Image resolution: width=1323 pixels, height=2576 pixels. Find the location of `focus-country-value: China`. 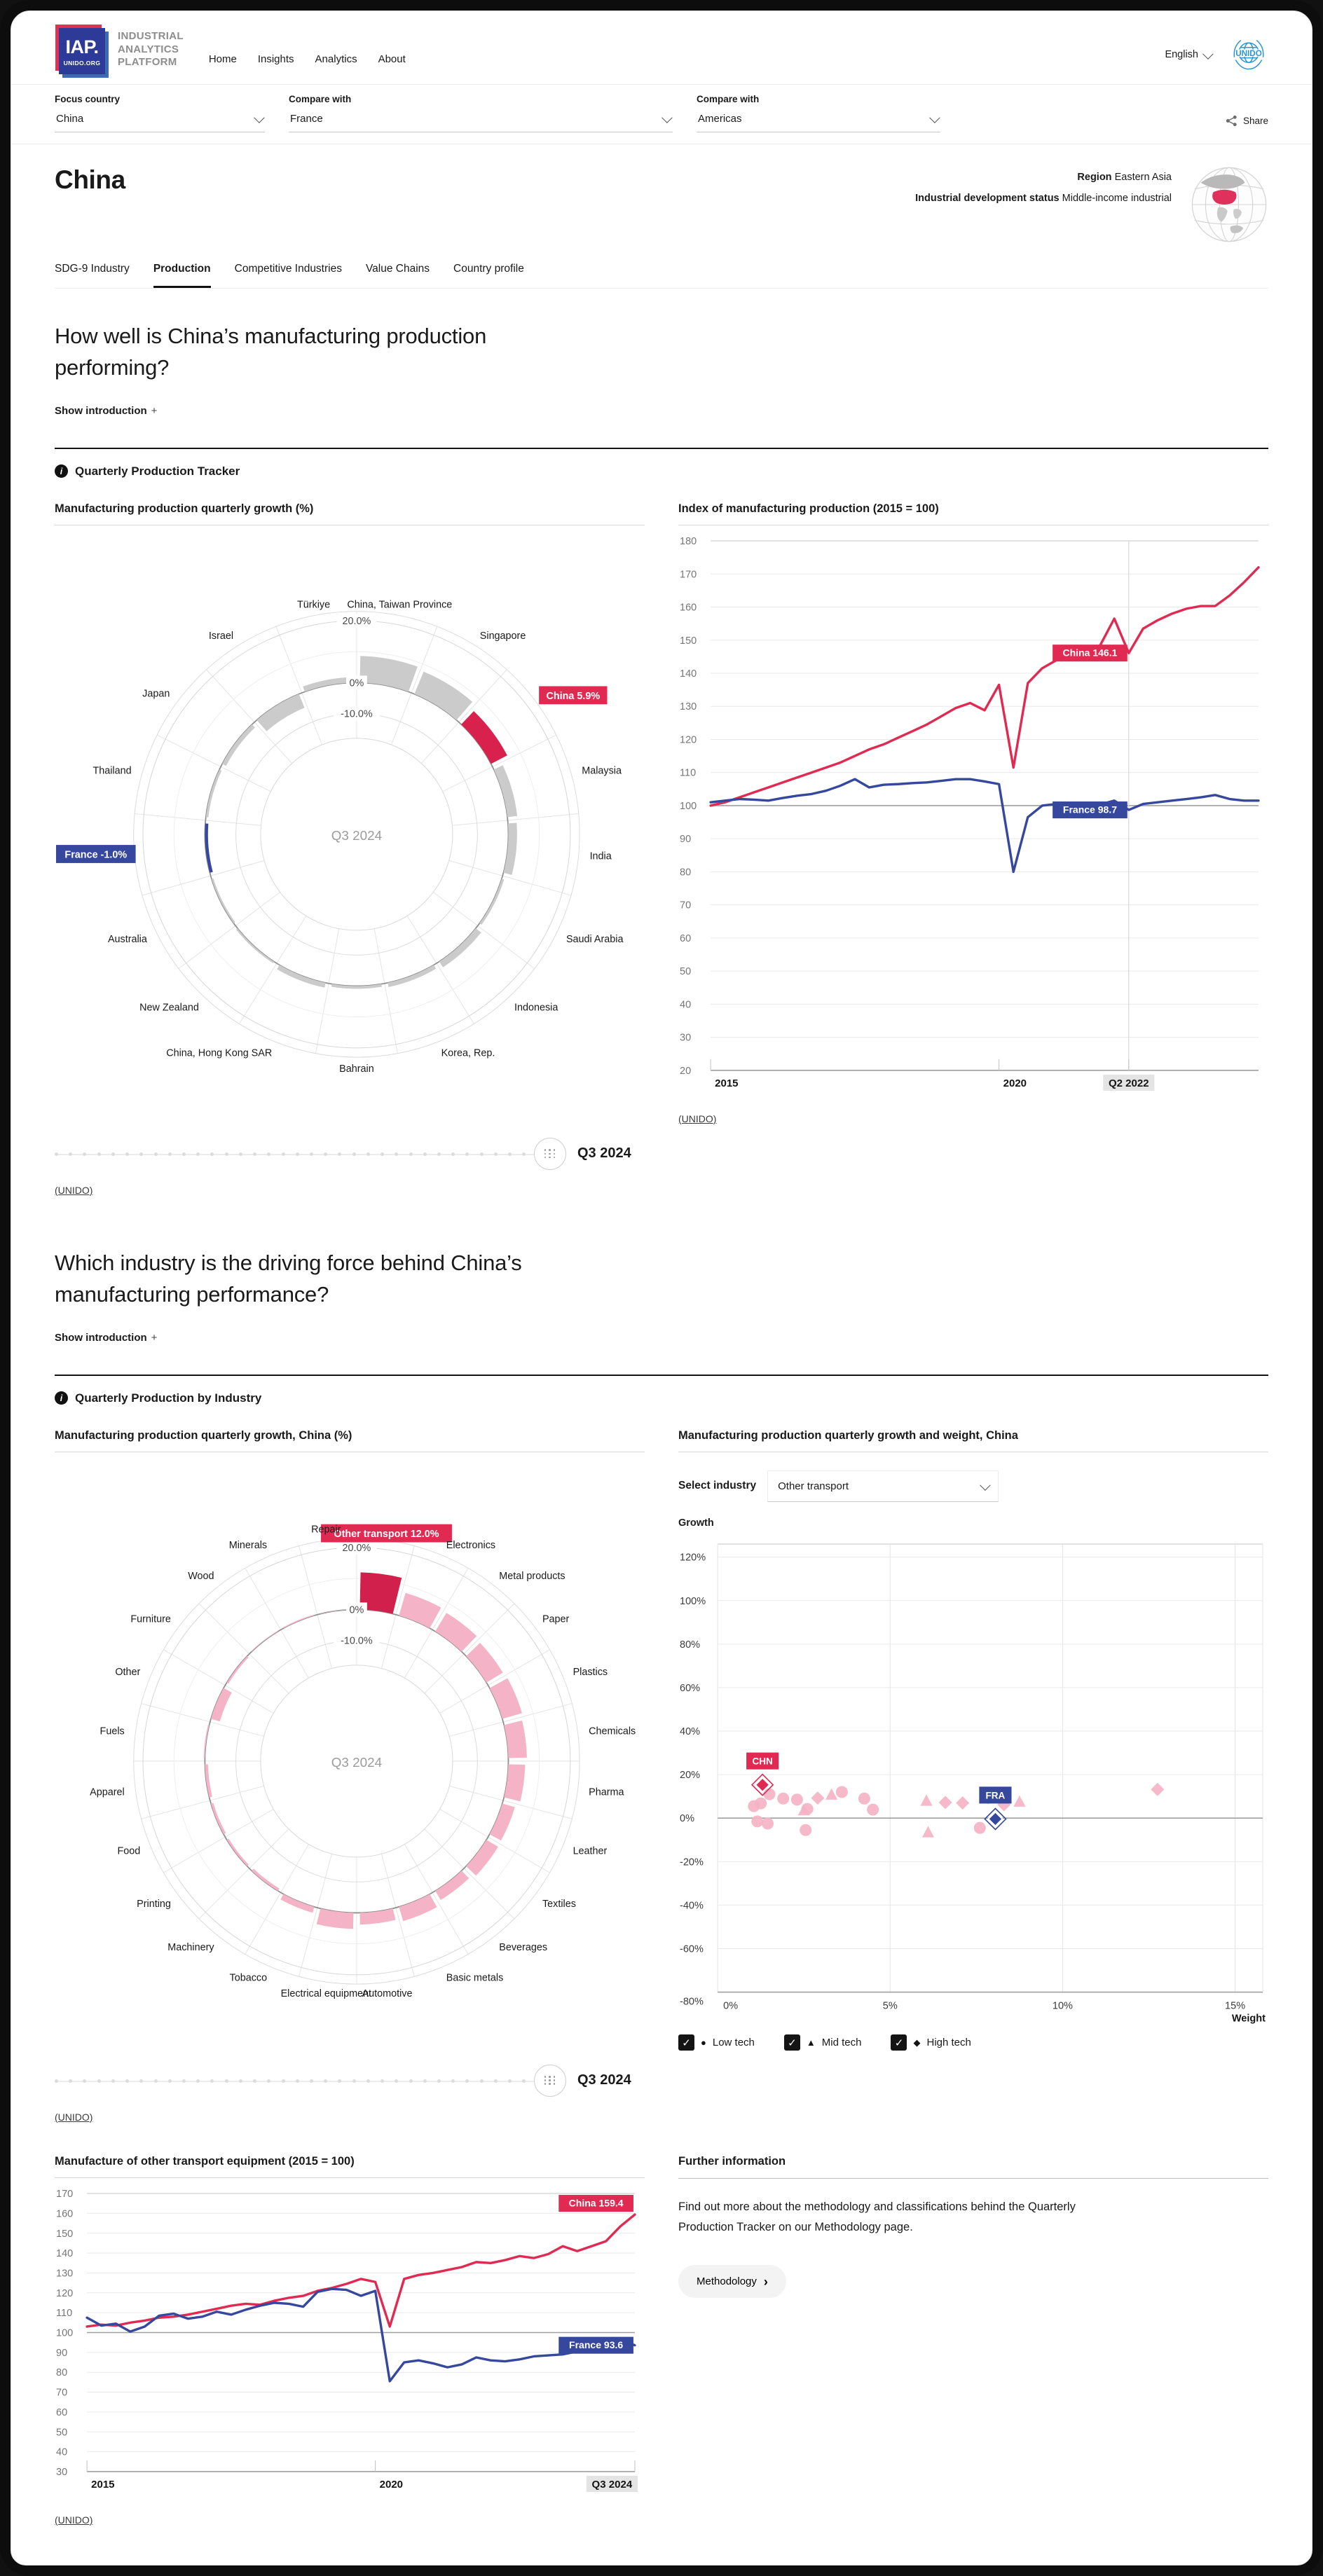

focus-country-value: China is located at coordinates (70, 119).